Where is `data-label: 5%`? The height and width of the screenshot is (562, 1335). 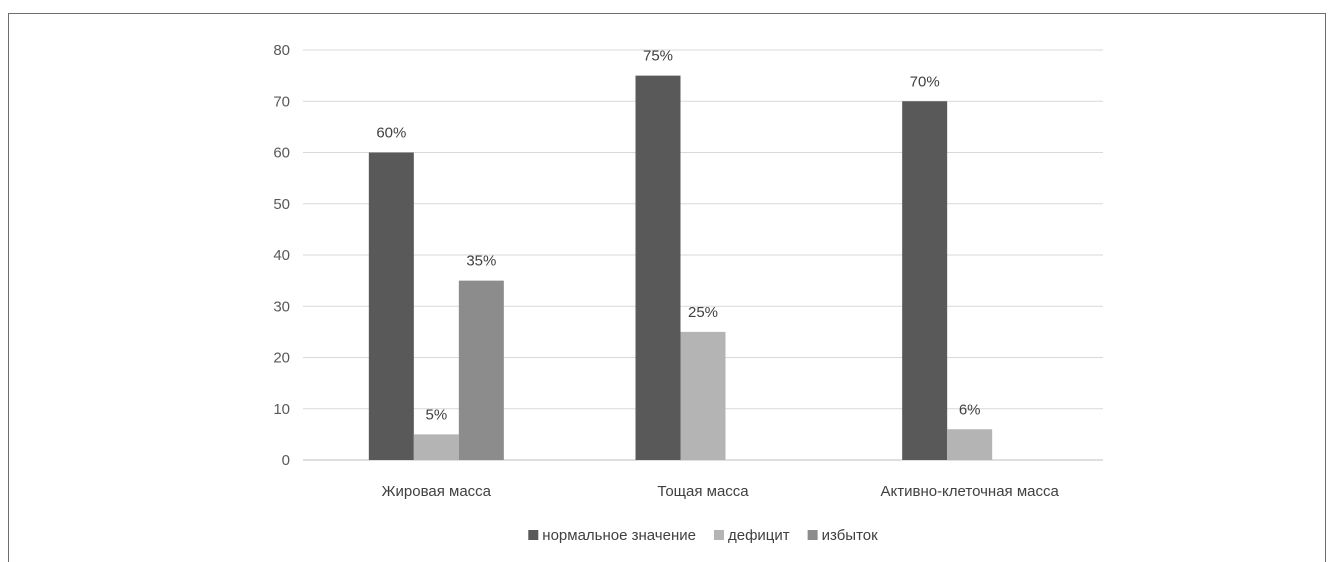
data-label: 5% is located at coordinates (436, 414).